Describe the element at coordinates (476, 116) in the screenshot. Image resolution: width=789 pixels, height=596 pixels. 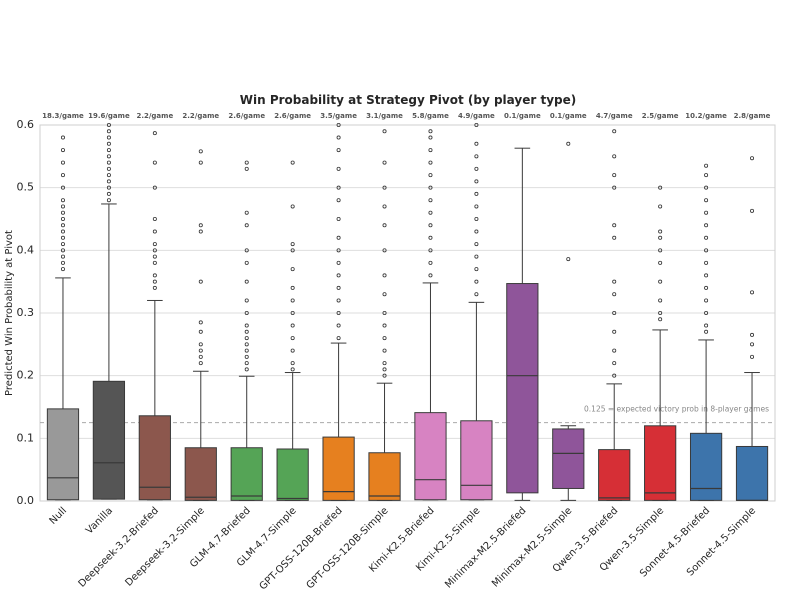
I see `top-label: 4.9/game` at that location.